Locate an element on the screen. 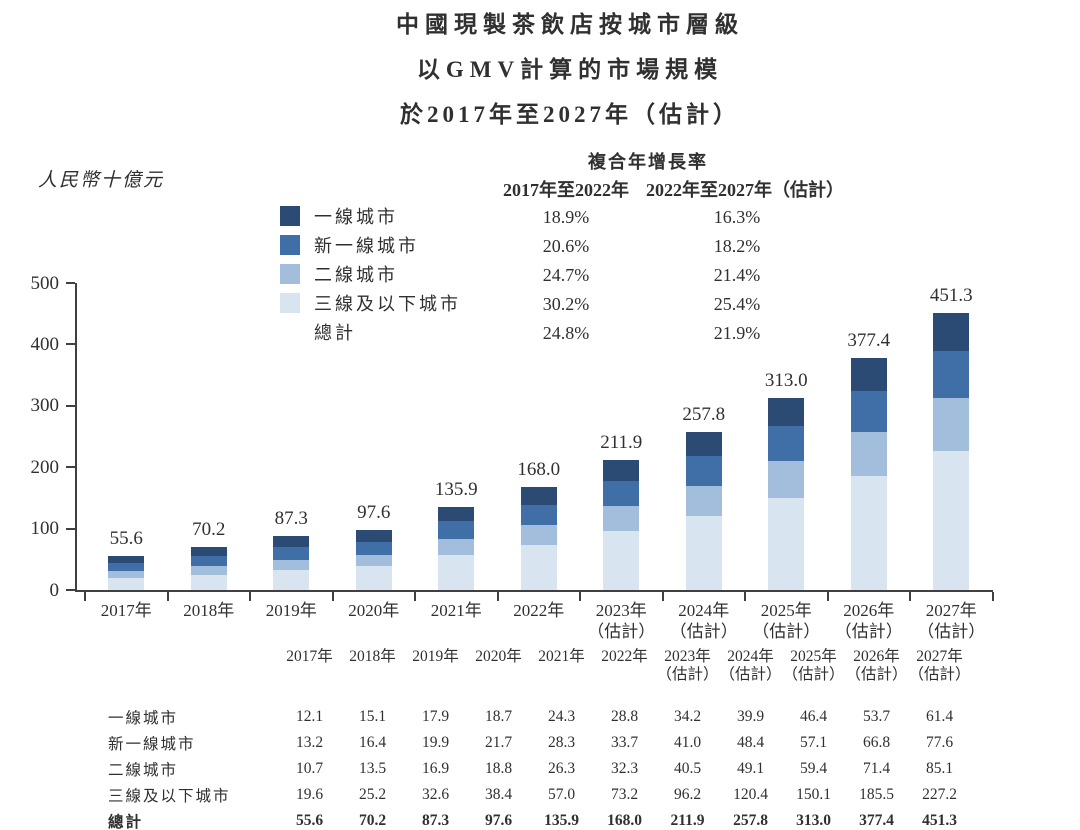  table-cell: 33.7 is located at coordinates (624, 742).